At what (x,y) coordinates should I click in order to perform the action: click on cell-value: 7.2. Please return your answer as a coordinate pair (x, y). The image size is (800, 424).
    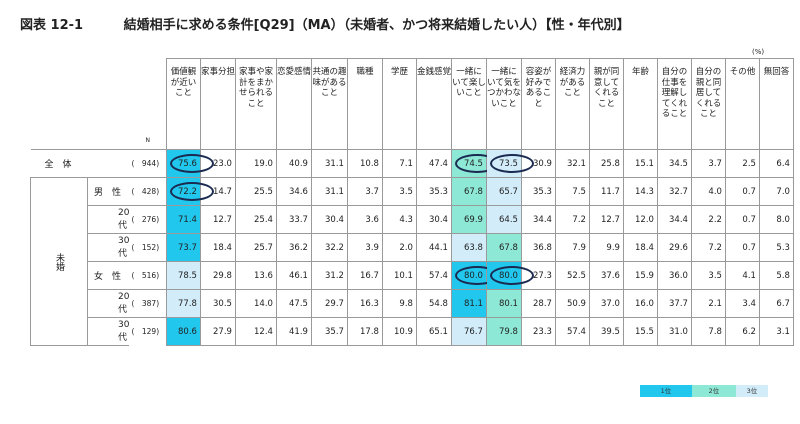
    Looking at the image, I should click on (715, 247).